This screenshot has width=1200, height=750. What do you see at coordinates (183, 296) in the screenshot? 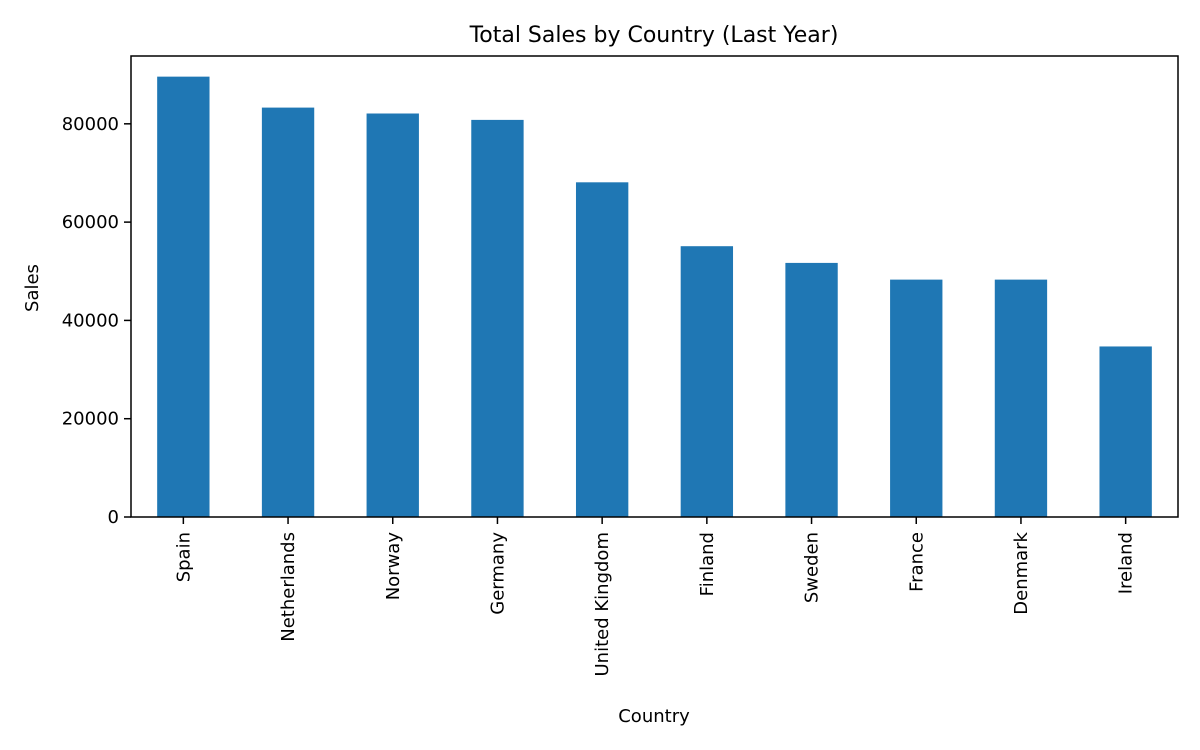
I see `bar-spain` at bounding box center [183, 296].